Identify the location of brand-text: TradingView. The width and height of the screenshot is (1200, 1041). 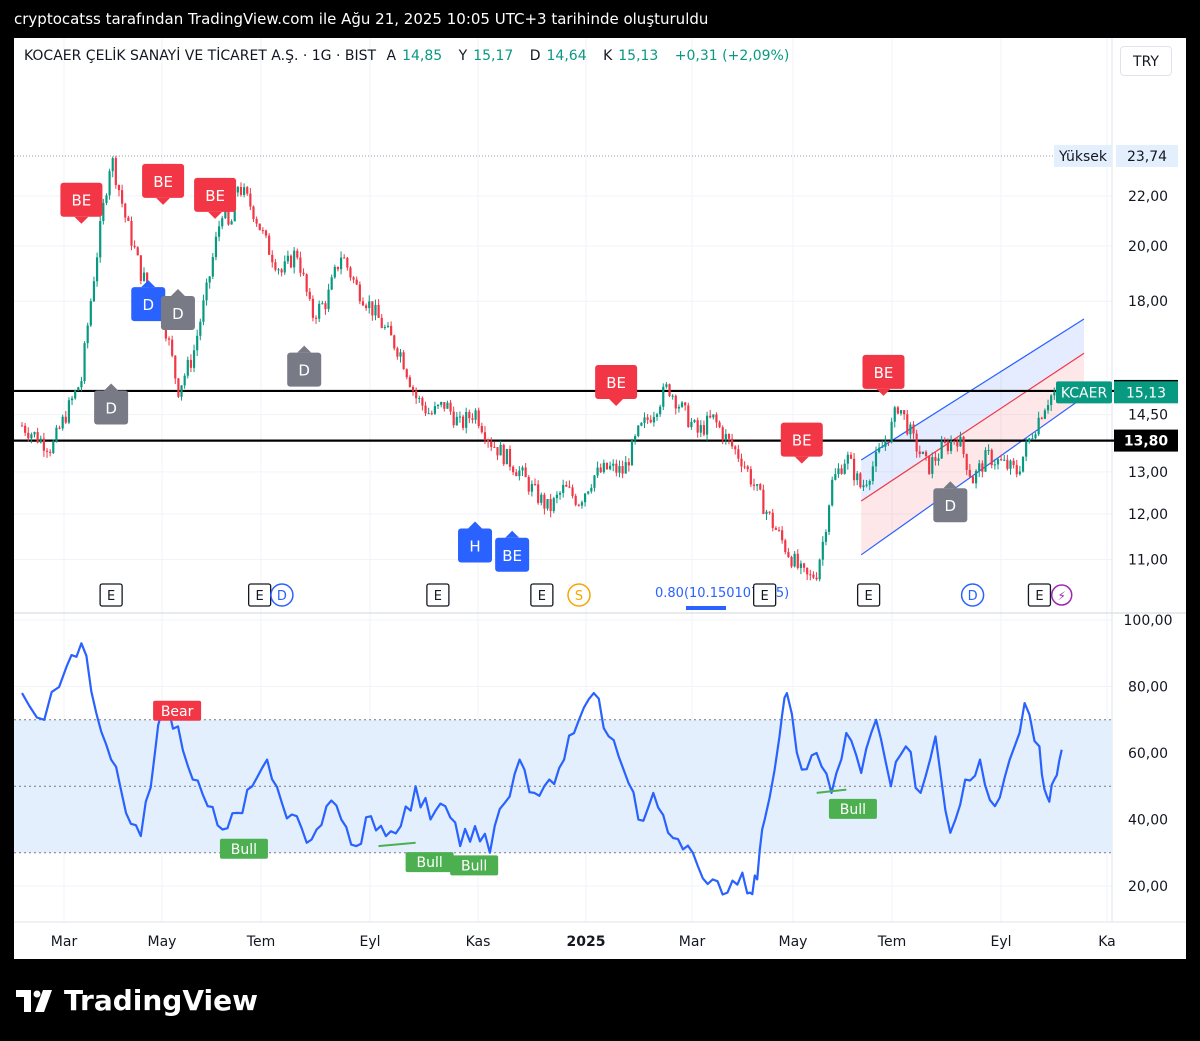
(161, 1000).